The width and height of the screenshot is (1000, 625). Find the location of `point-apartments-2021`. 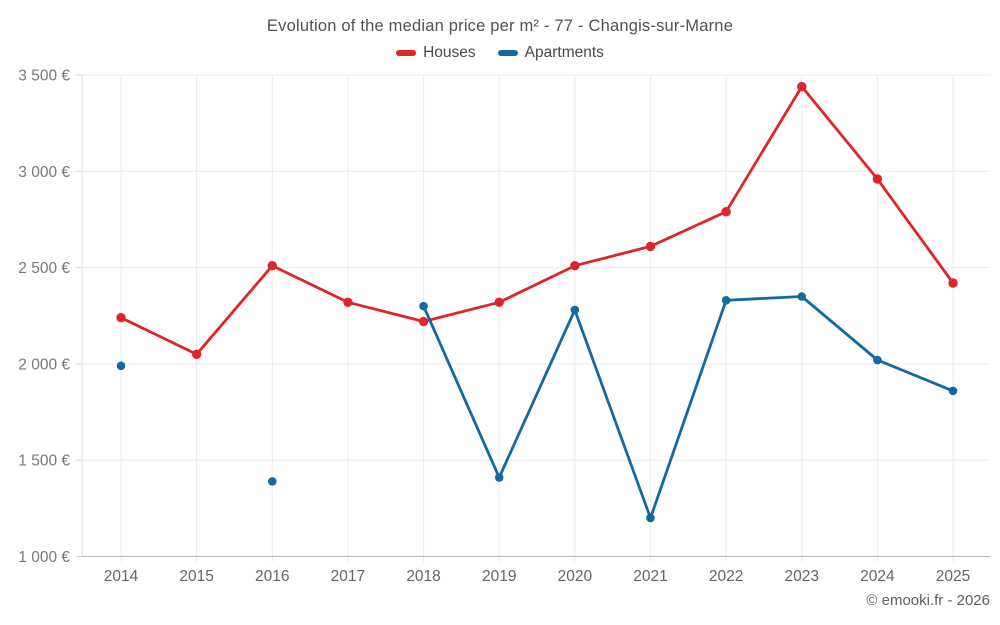

point-apartments-2021 is located at coordinates (650, 518).